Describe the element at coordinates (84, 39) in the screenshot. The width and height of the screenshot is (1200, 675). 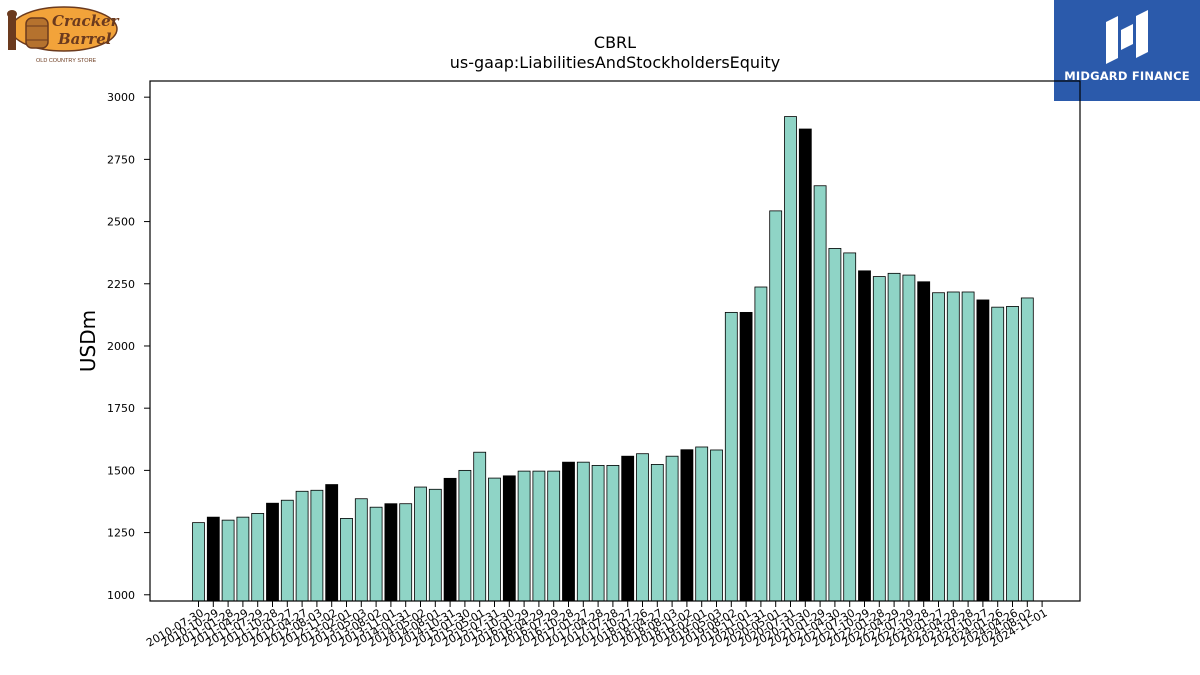
I see `logo-text-line2: Barrel` at that location.